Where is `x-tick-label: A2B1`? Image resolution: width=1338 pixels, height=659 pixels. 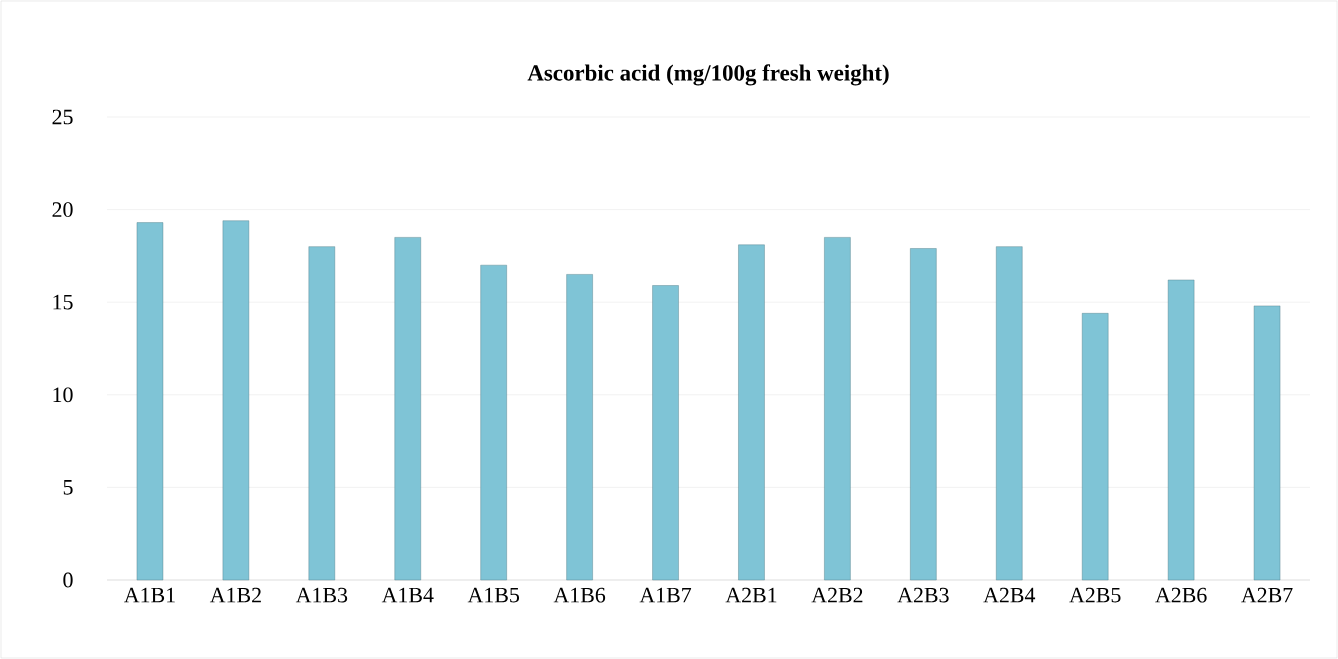 x-tick-label: A2B1 is located at coordinates (751, 595).